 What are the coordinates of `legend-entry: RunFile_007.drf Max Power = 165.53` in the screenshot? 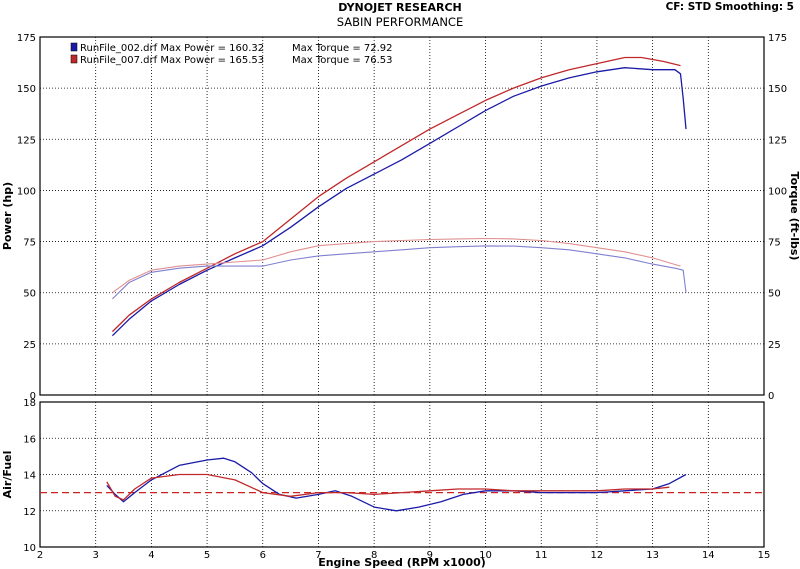 It's located at (172, 60).